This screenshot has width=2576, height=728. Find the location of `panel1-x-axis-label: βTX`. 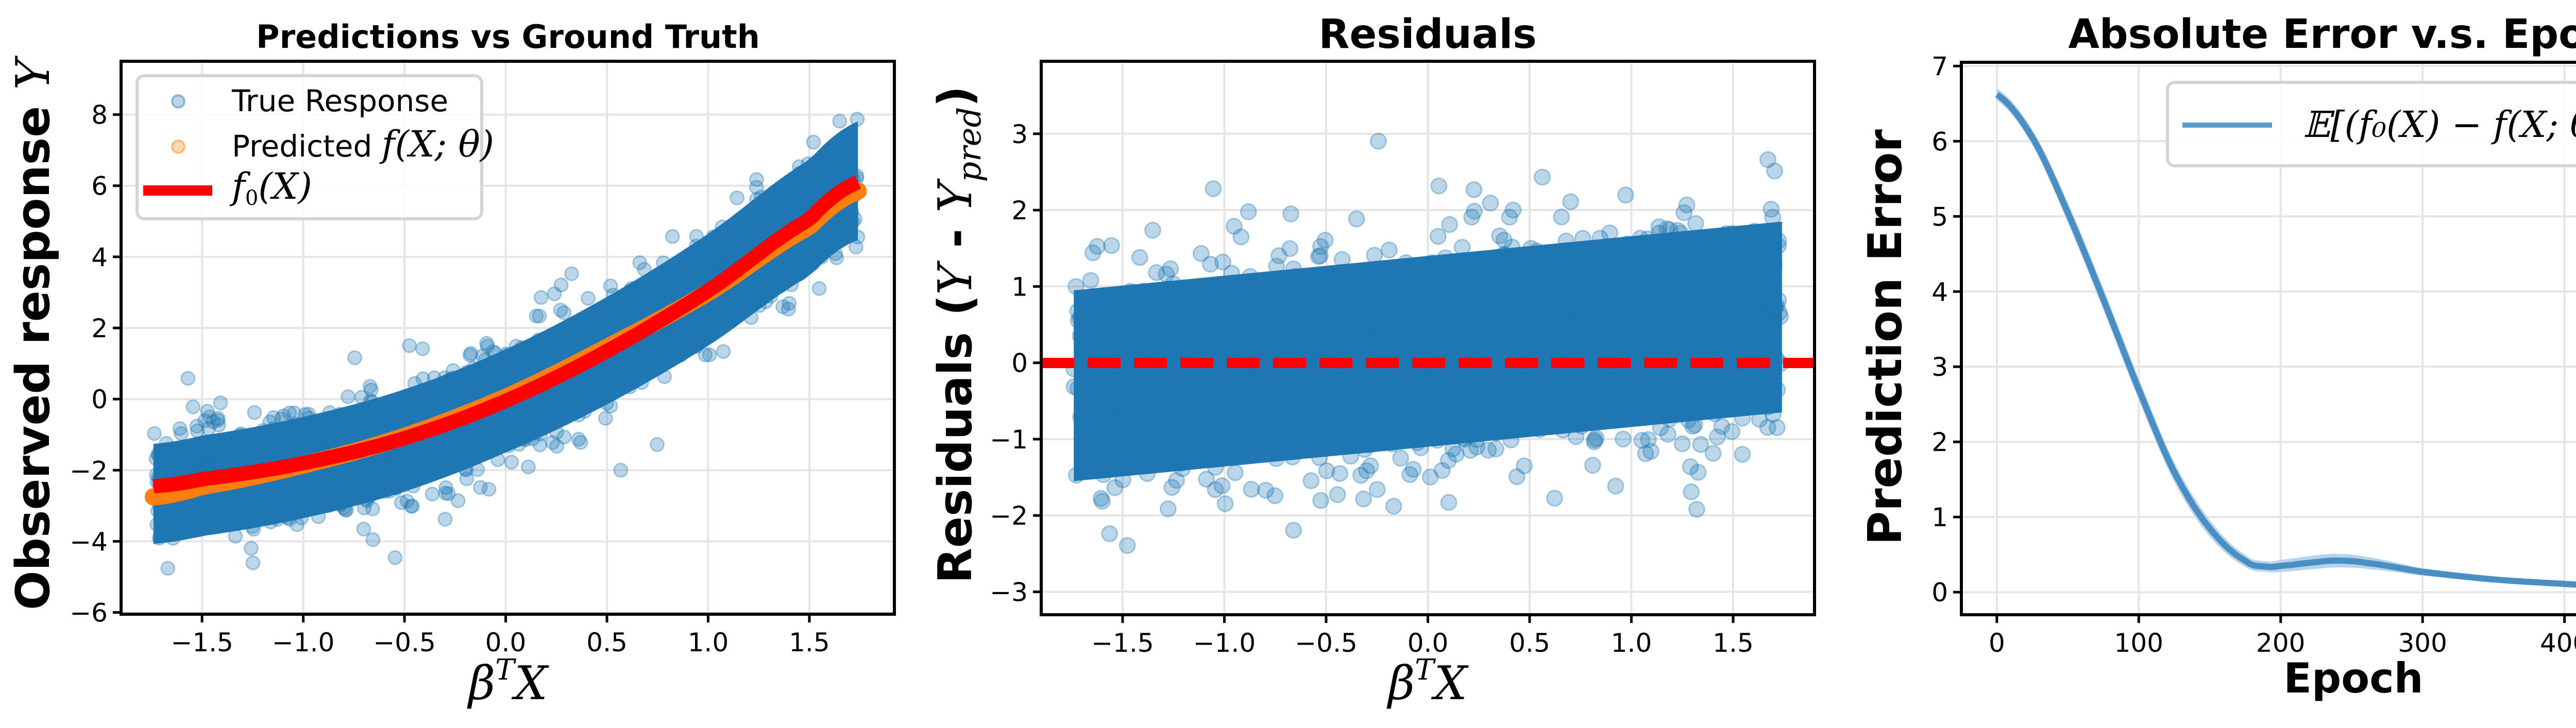

panel1-x-axis-label: βTX is located at coordinates (508, 681).